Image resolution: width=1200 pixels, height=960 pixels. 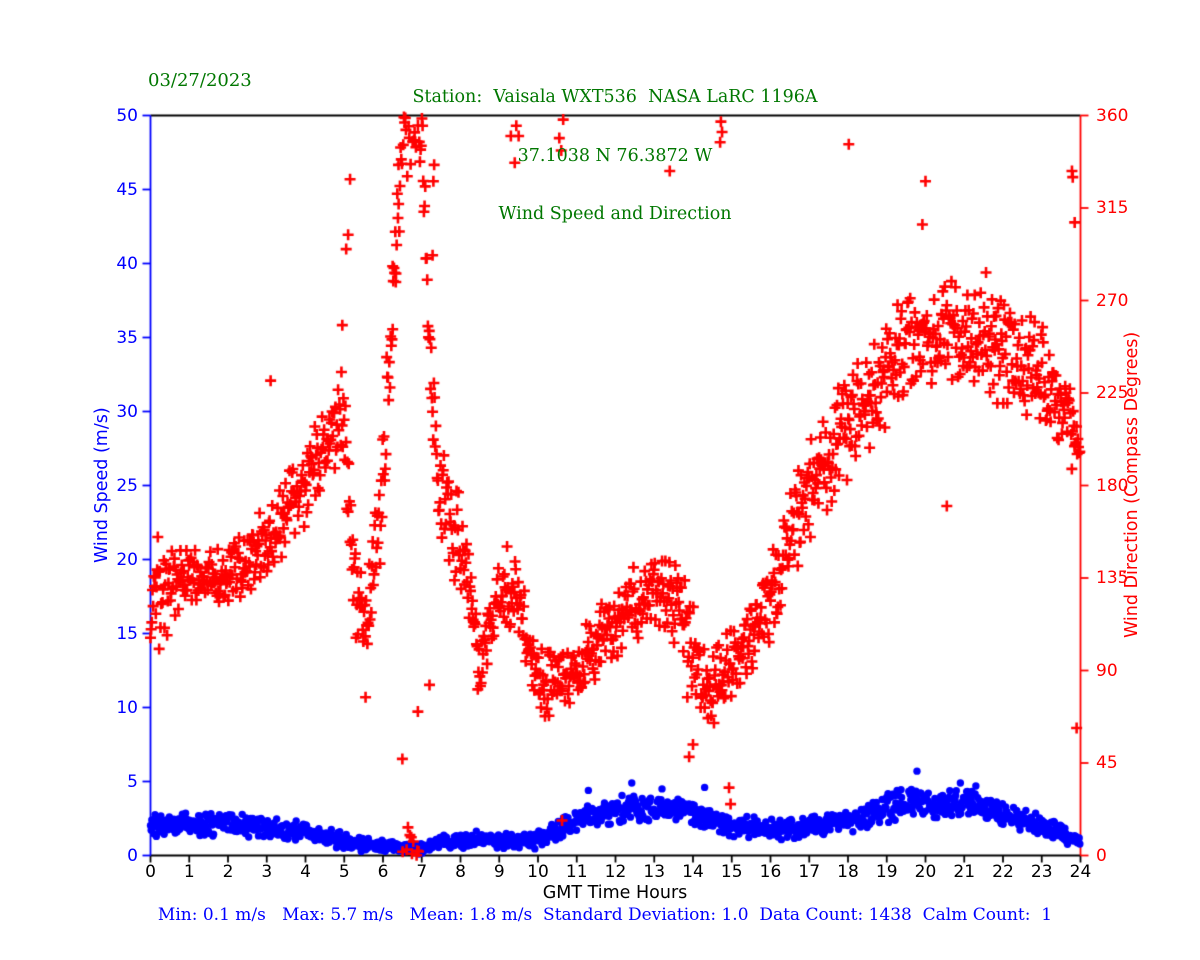 What do you see at coordinates (228, 872) in the screenshot?
I see `x-tick-label: 2` at bounding box center [228, 872].